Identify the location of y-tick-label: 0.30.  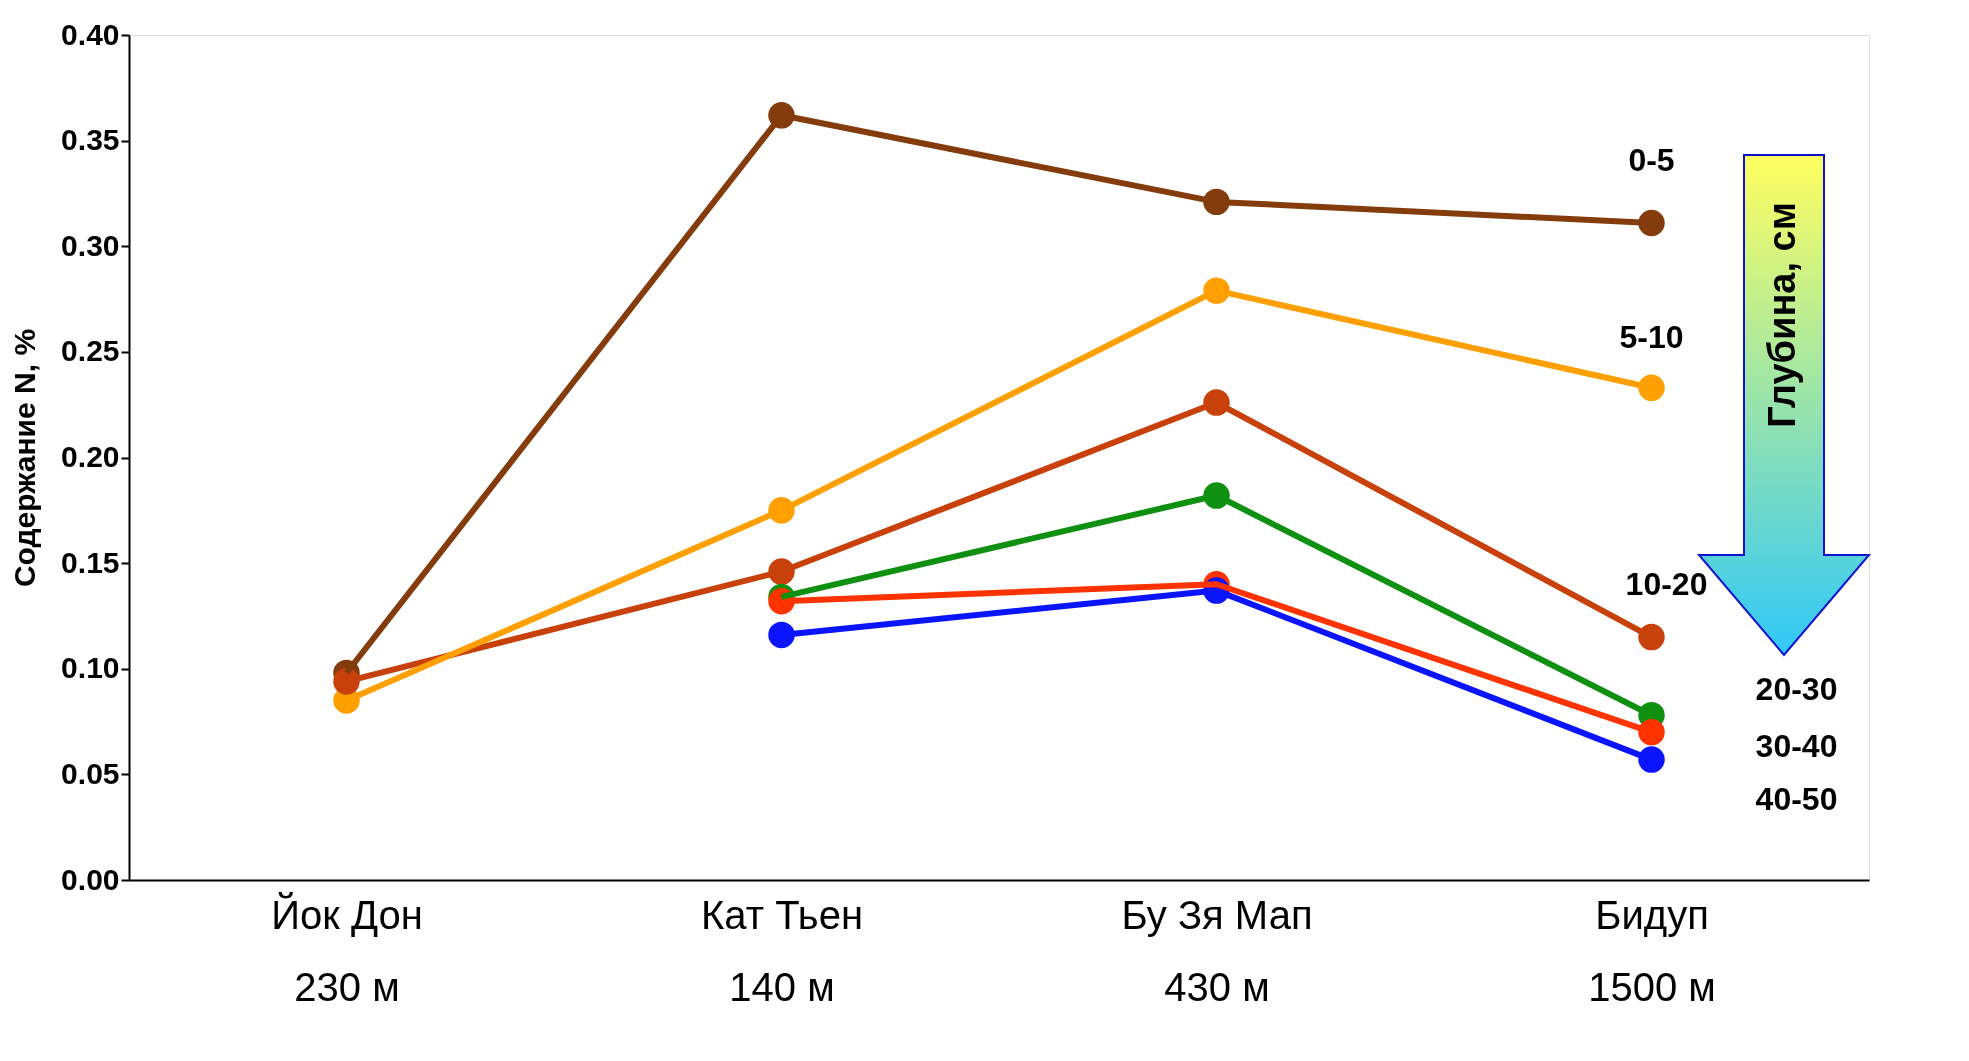
(90, 245).